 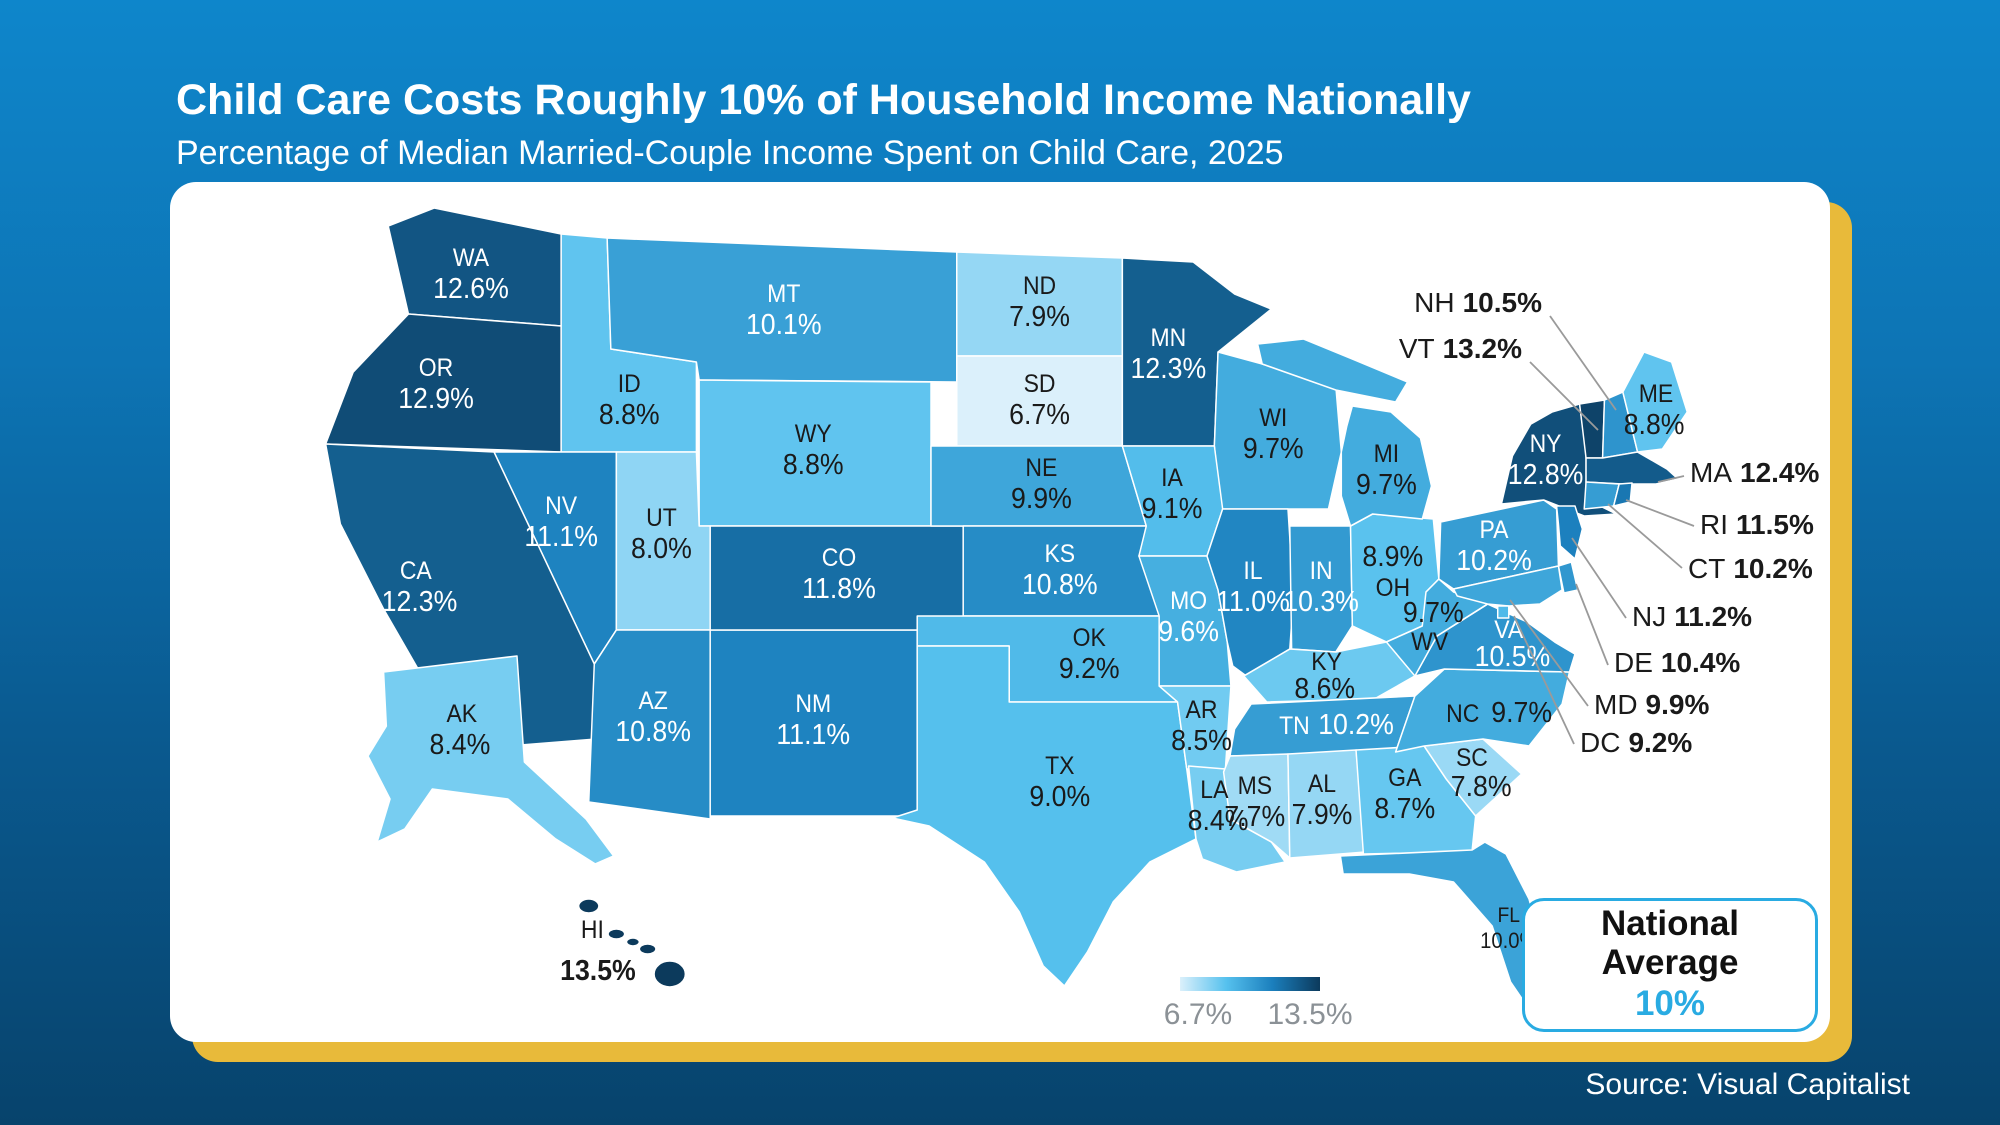 I want to click on leader-ma, so click(x=1671, y=479).